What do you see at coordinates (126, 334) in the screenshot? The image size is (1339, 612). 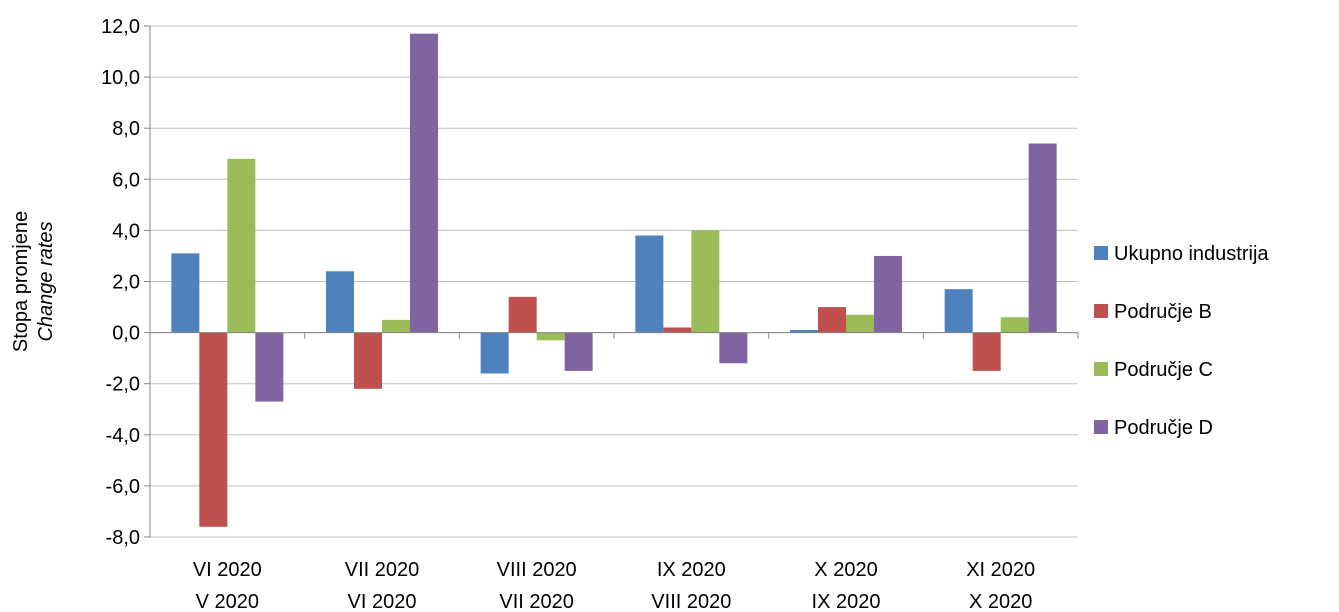 I see `y-tick-label: 0,0` at bounding box center [126, 334].